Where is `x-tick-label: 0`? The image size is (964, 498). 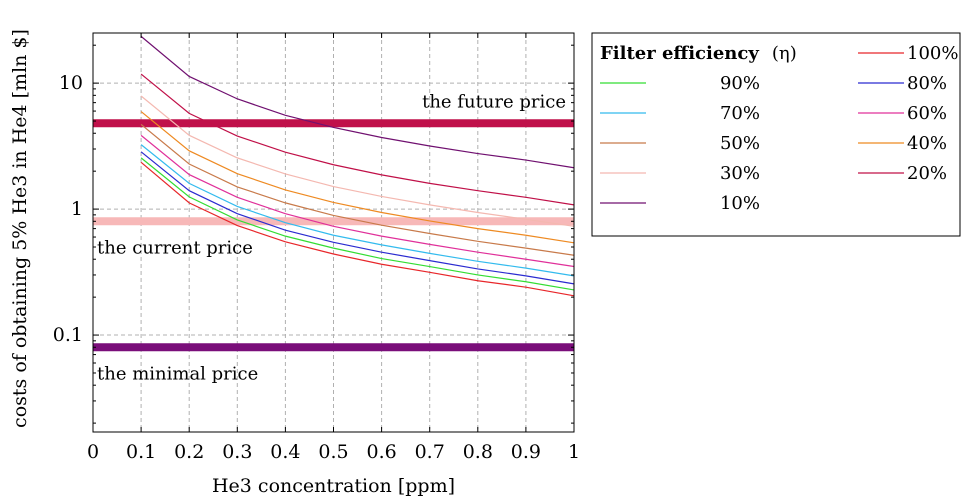
x-tick-label: 0 is located at coordinates (93, 452).